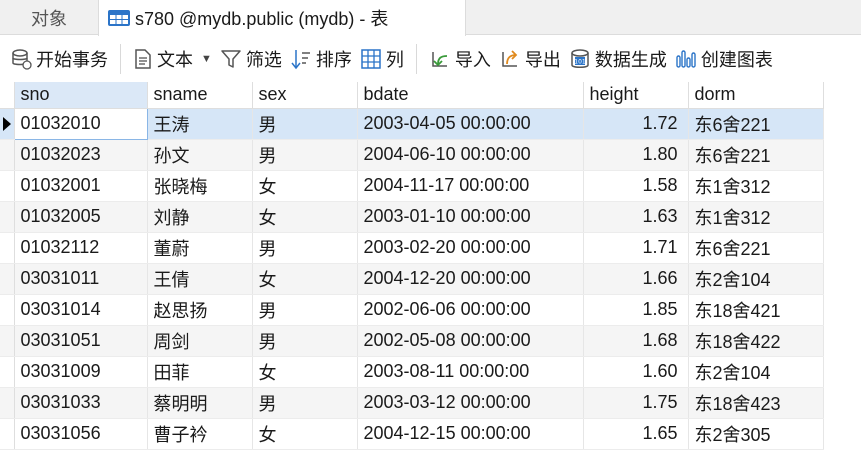 Image resolution: width=861 pixels, height=459 pixels. Describe the element at coordinates (305, 95) in the screenshot. I see `column-header-sex: sex` at that location.